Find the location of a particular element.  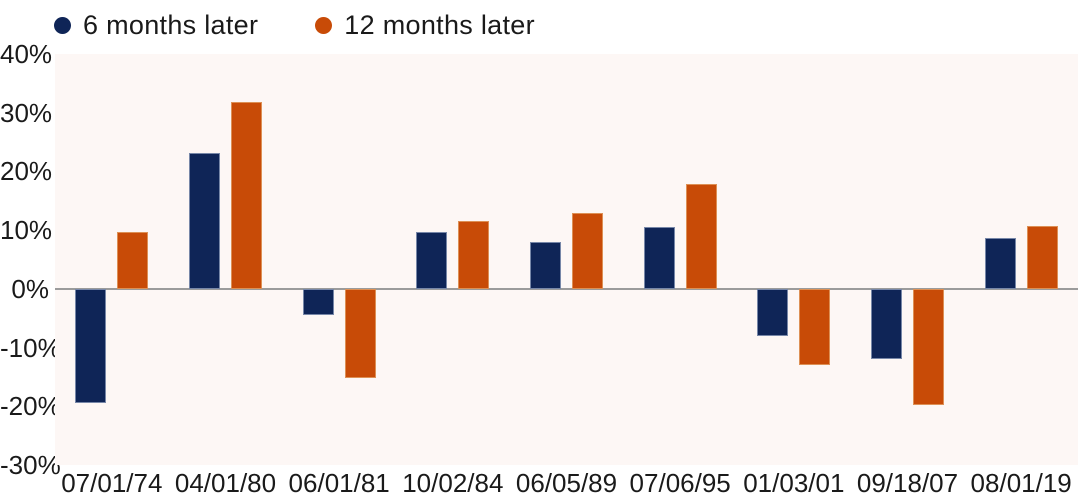

legend-item-6-months: 6 months later is located at coordinates (156, 25).